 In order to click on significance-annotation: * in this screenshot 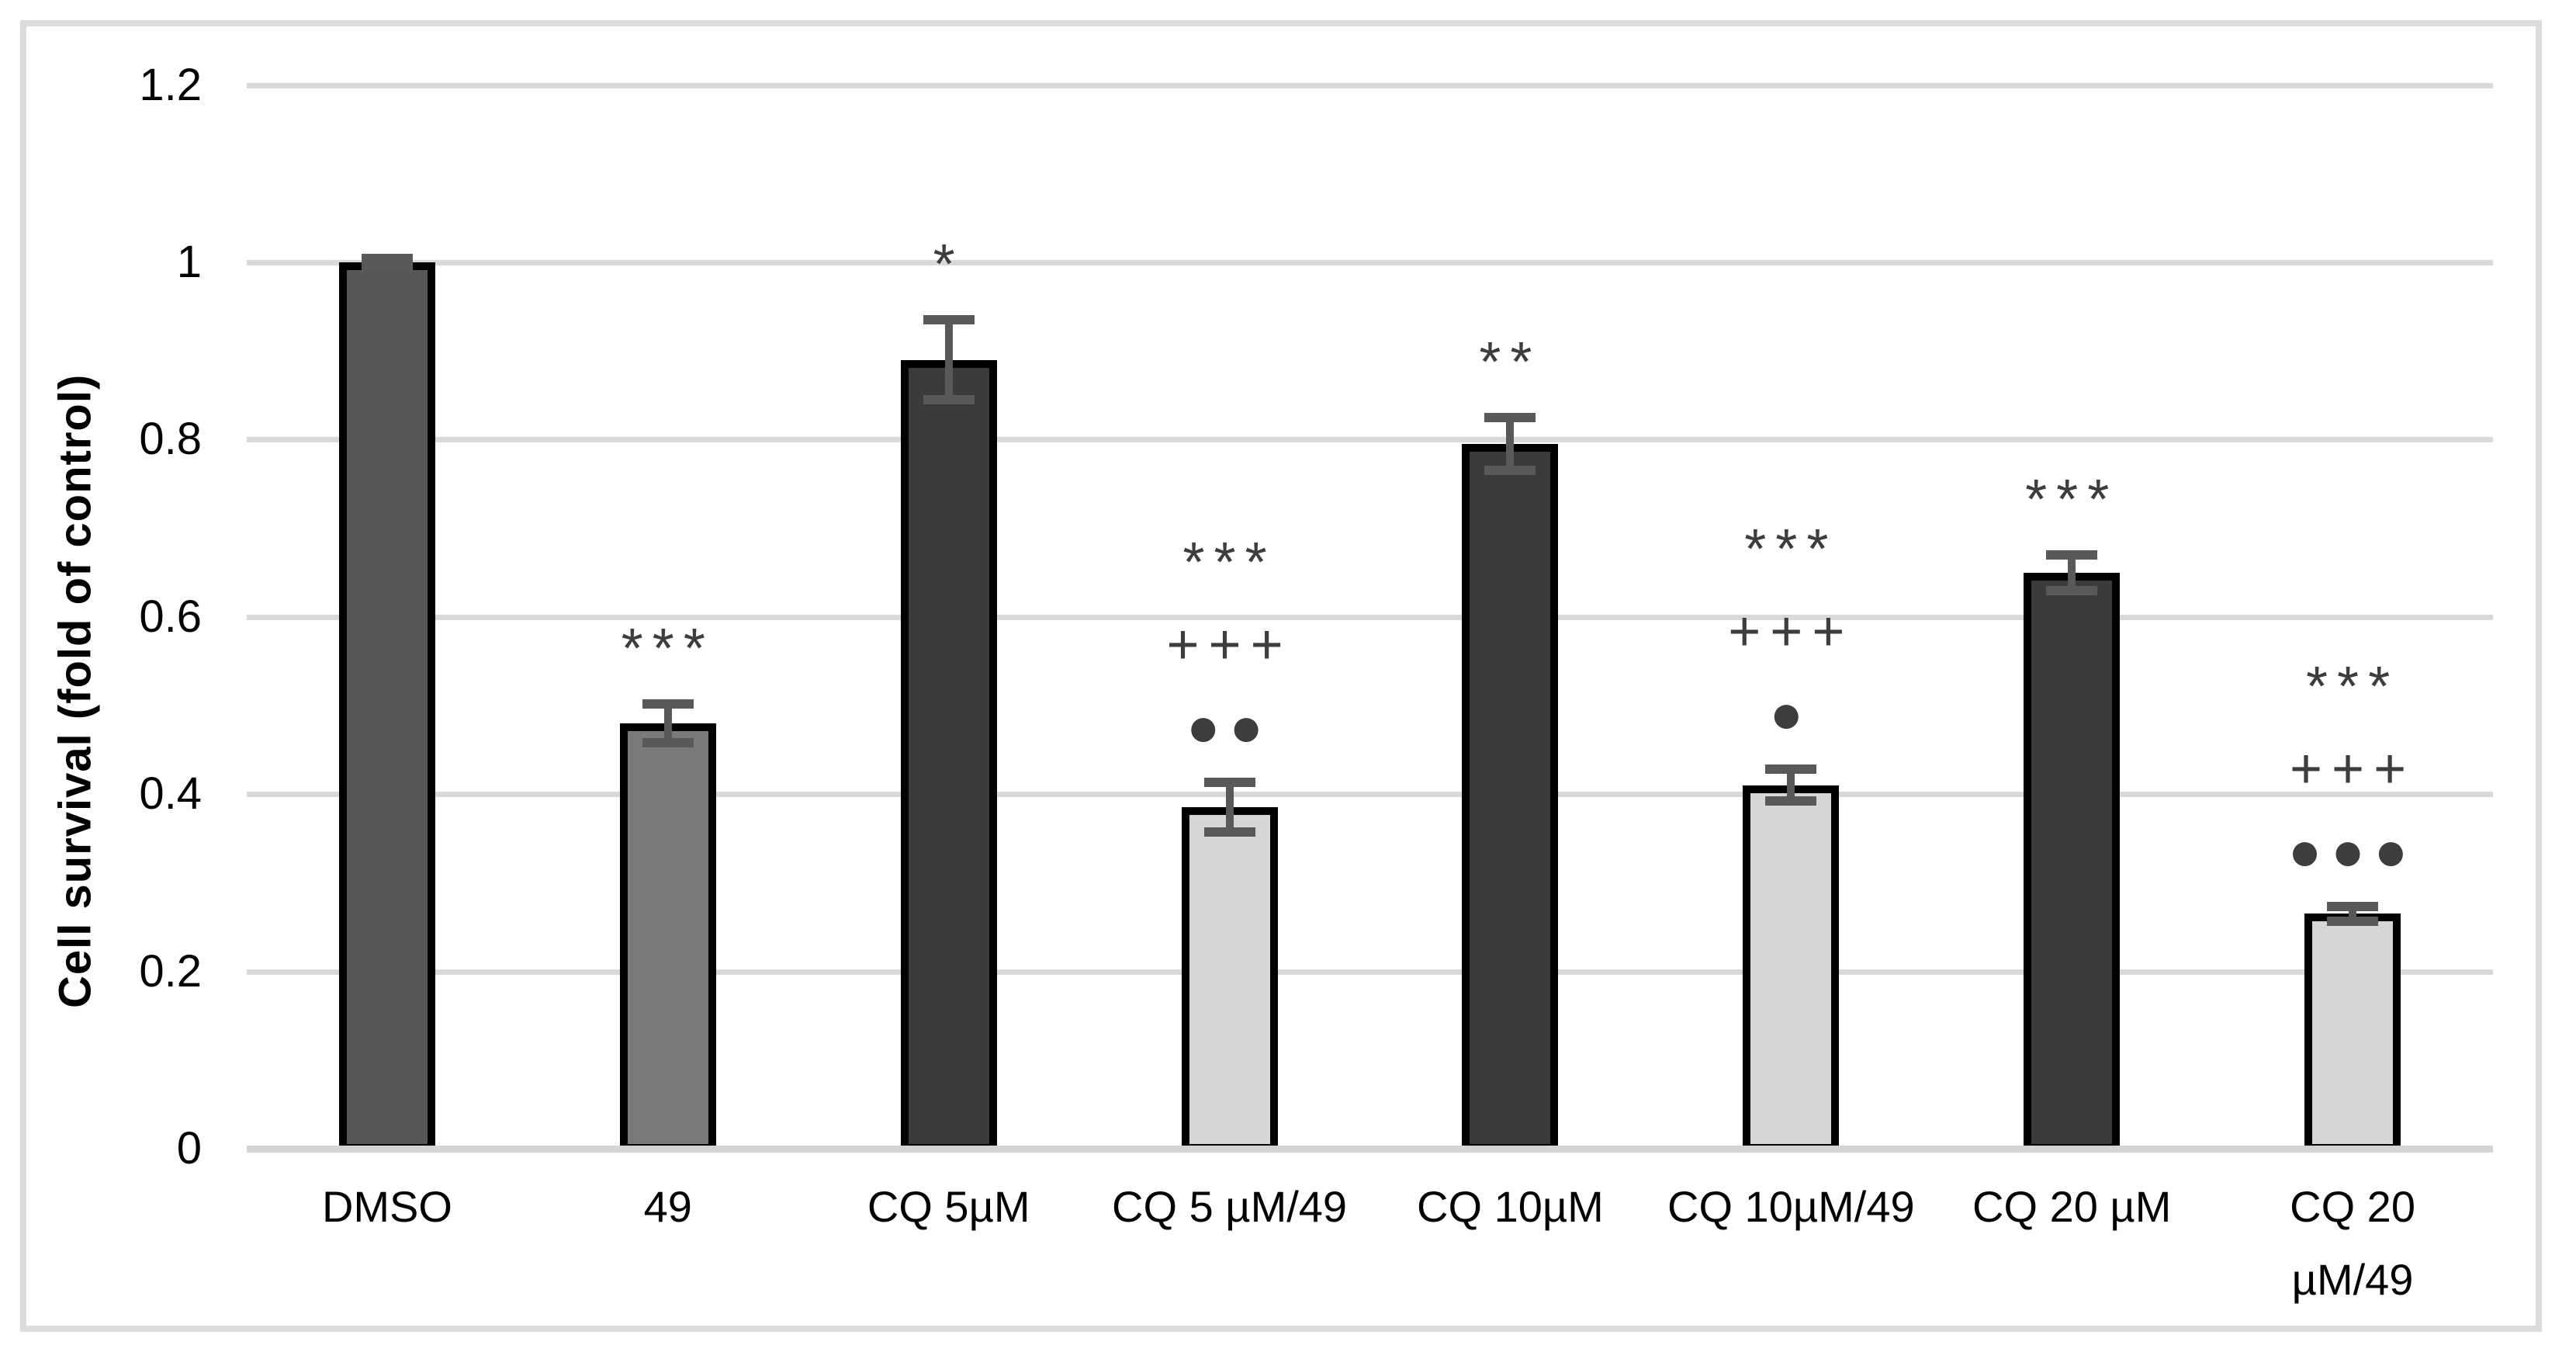, I will do `click(948, 265)`.